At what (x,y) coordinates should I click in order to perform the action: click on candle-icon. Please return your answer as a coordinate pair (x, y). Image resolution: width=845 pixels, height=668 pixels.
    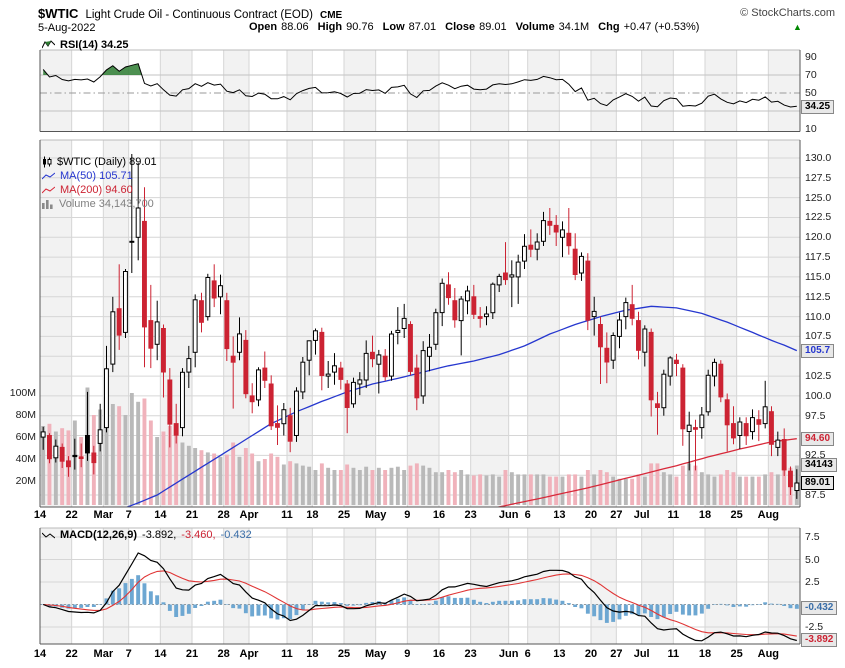
    Looking at the image, I should click on (47, 162).